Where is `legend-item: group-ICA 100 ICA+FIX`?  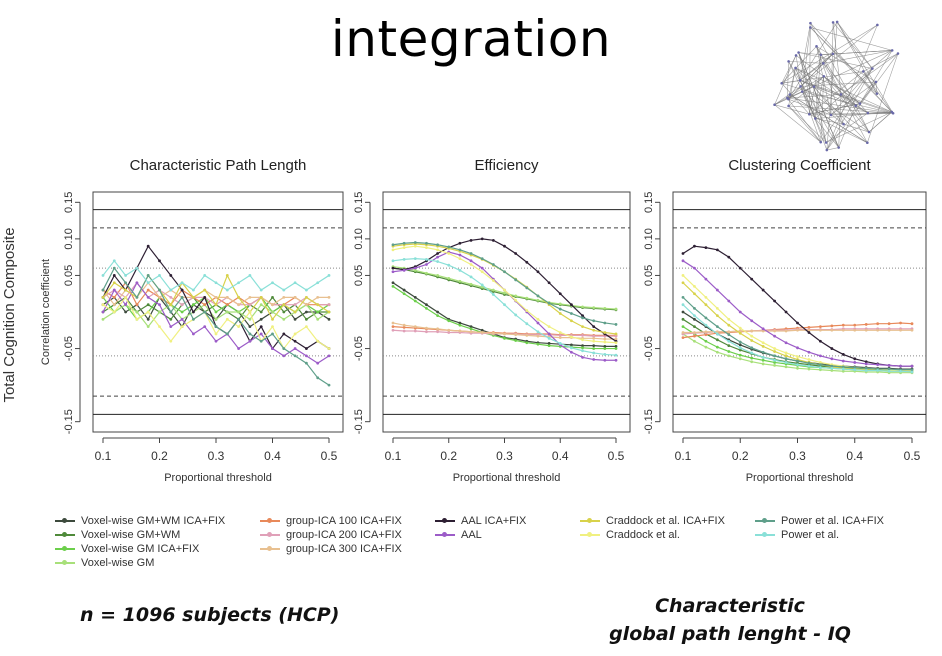
legend-item: group-ICA 100 ICA+FIX is located at coordinates (331, 520).